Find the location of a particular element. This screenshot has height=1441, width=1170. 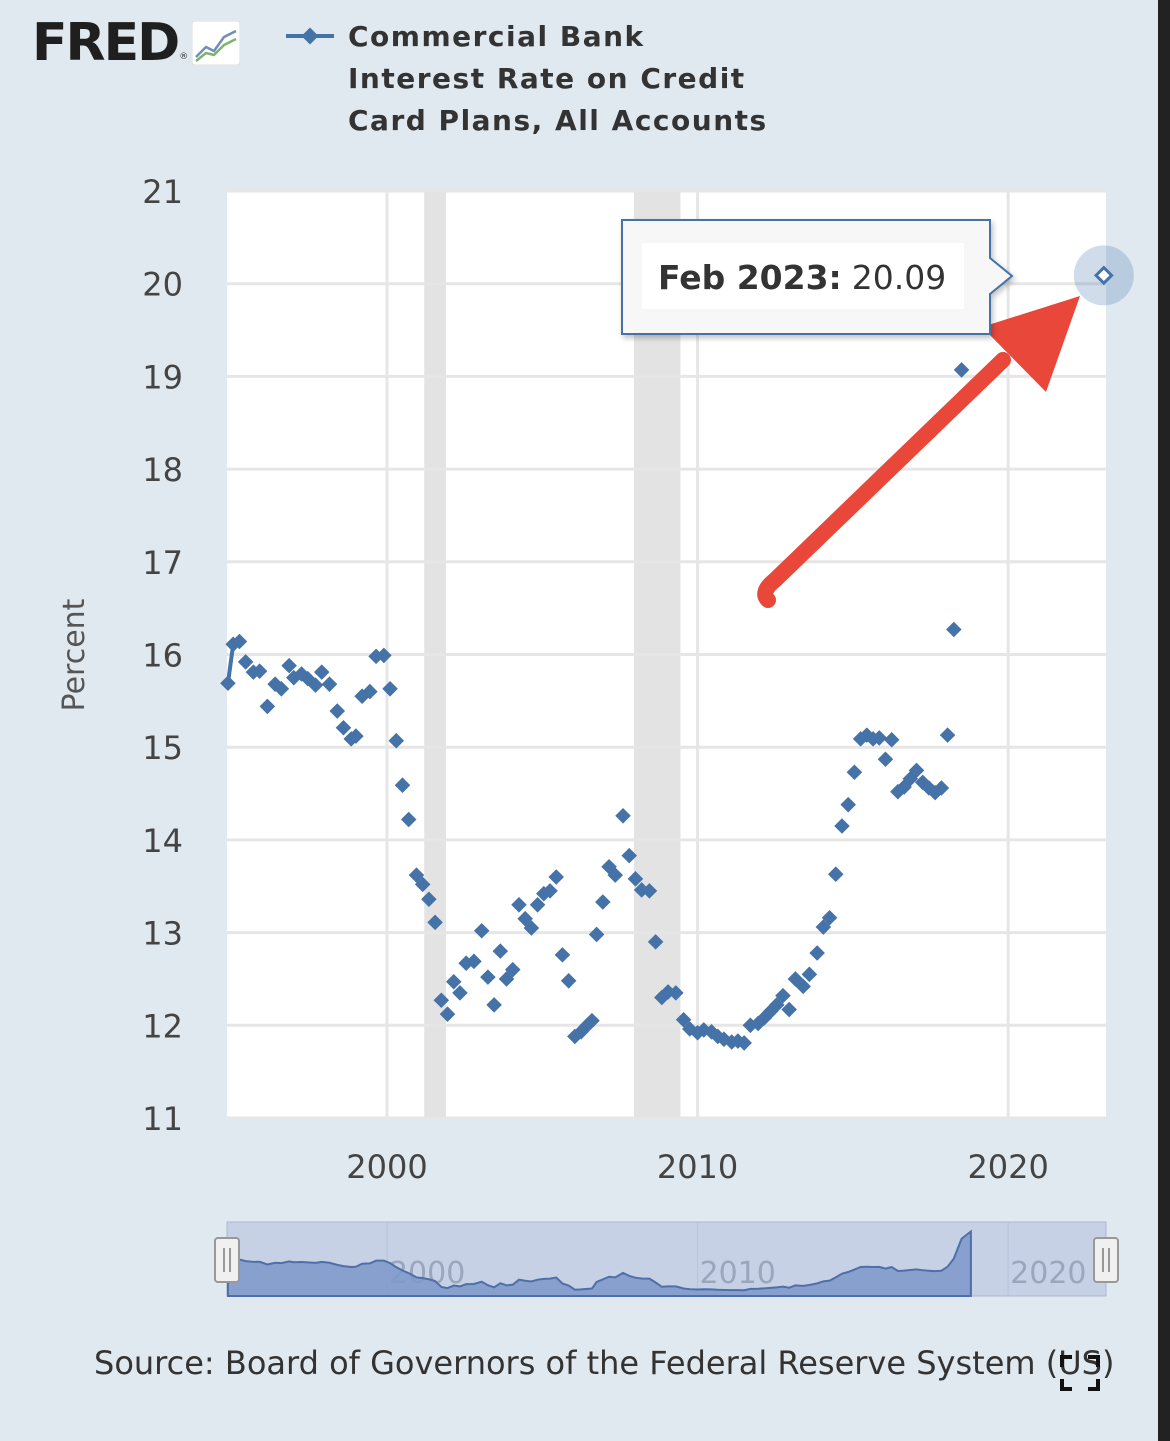

y-tick-label: 17 is located at coordinates (162, 563).